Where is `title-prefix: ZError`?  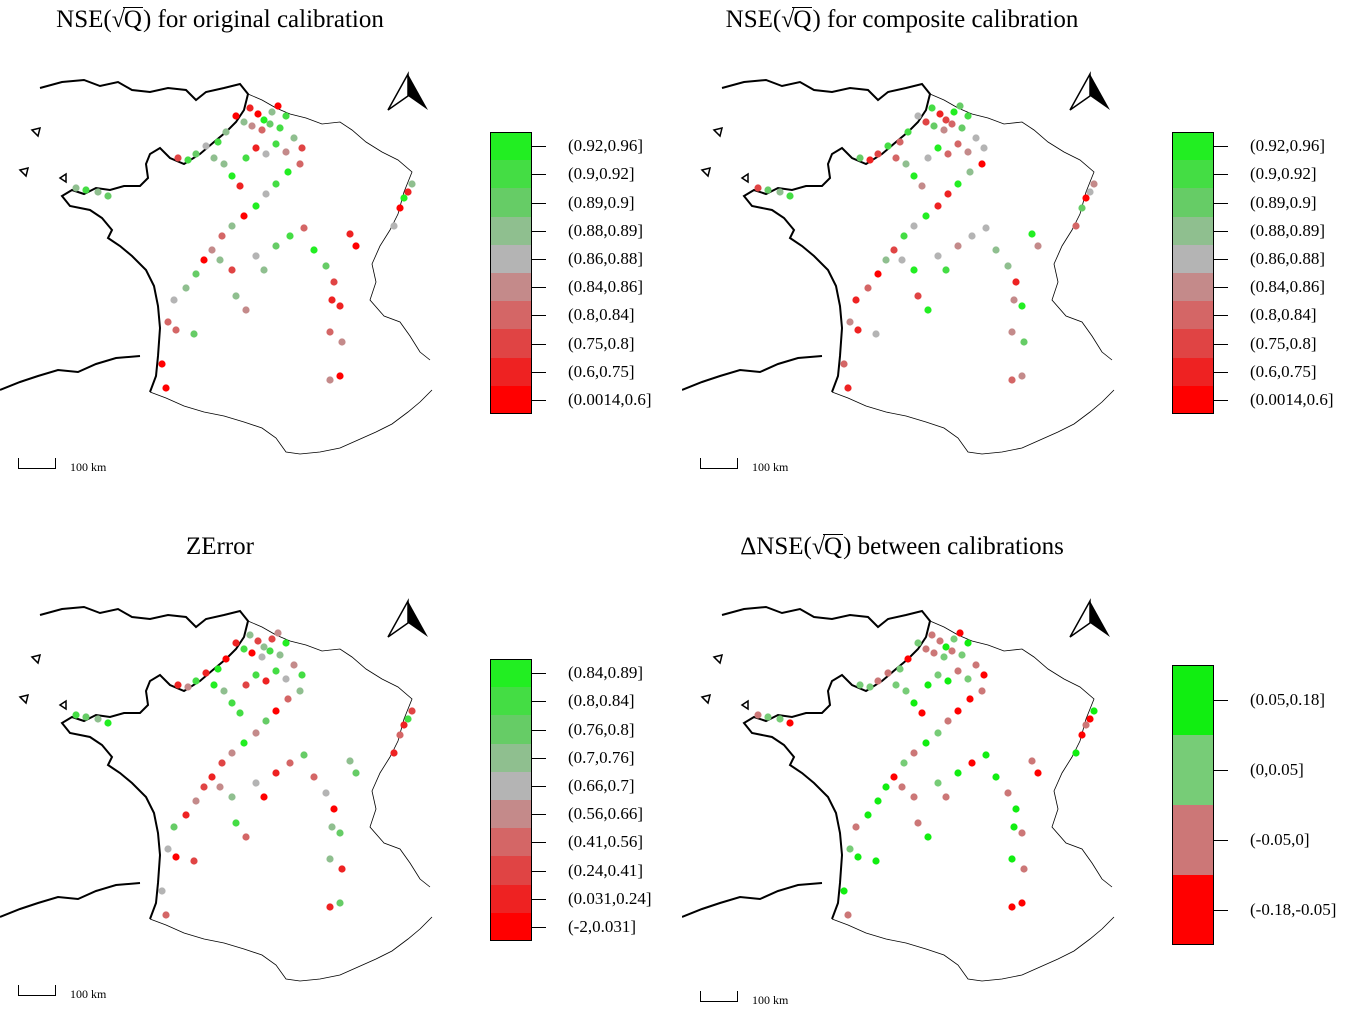
title-prefix: ZError is located at coordinates (220, 546).